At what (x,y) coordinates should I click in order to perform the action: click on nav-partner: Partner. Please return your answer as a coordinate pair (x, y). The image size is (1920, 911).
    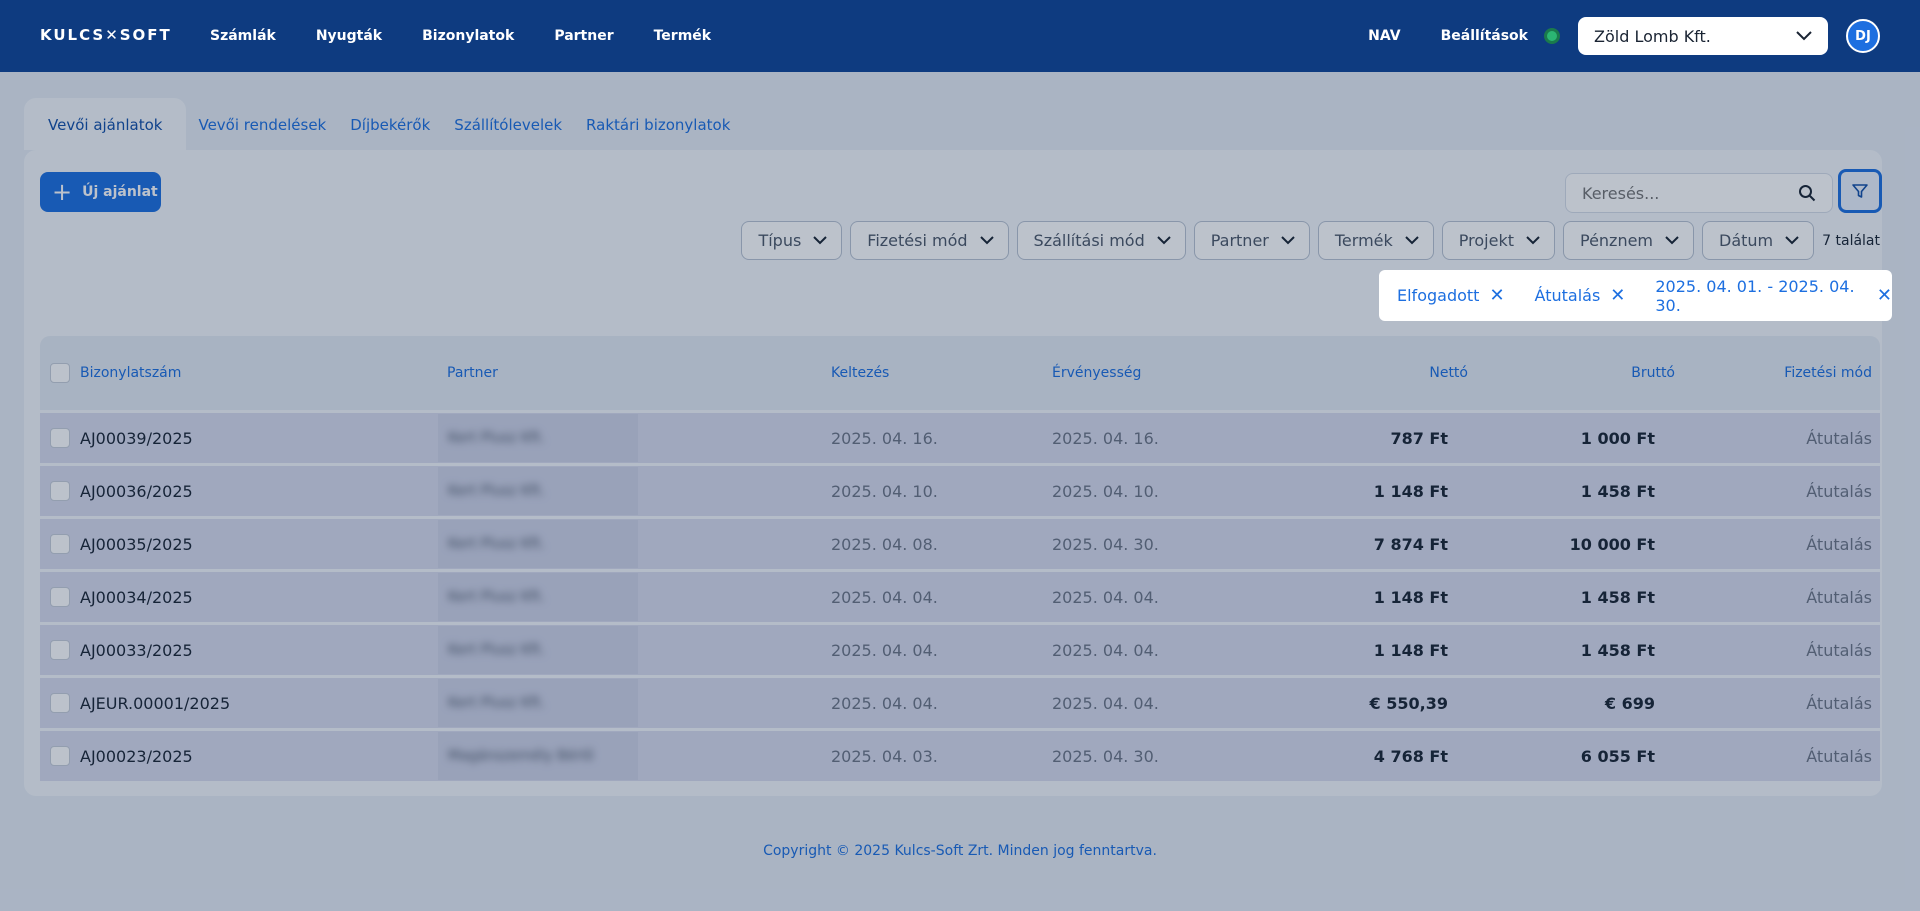
    Looking at the image, I should click on (584, 36).